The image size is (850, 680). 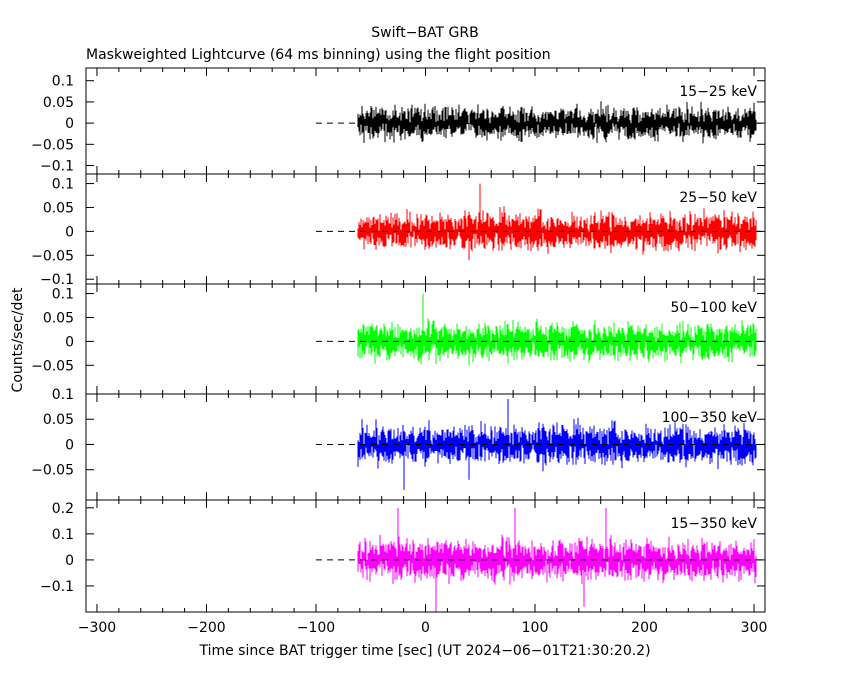 I want to click on panel-5: −0.1 0 0.1 0.2 15−350 keV, so click(x=403, y=556).